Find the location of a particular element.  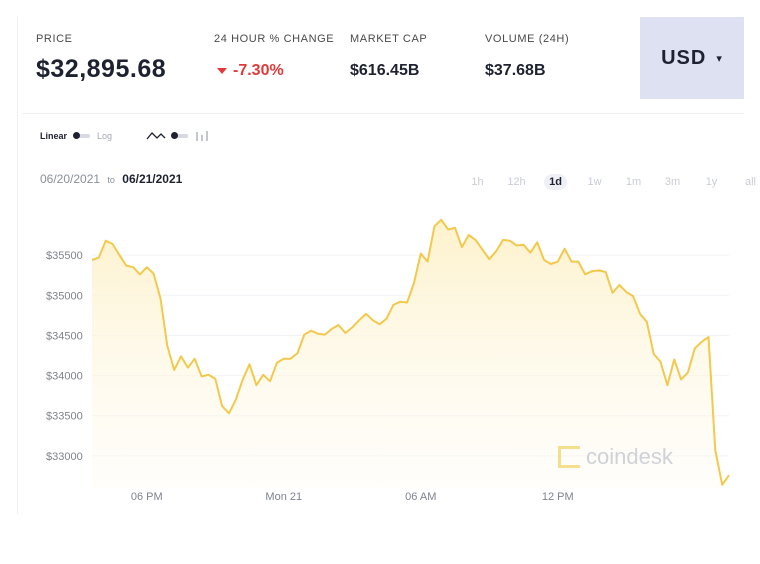

scale-log-label: Log is located at coordinates (105, 136).